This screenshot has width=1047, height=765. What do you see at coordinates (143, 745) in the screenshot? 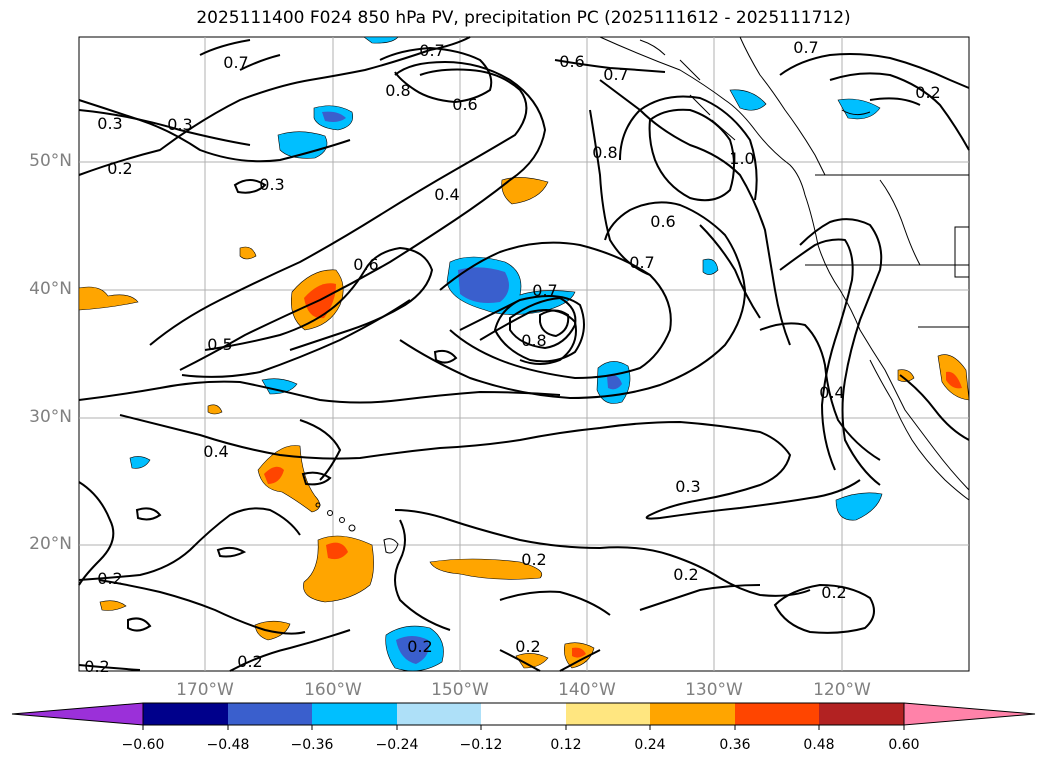
I see `colorbar-tick-label: −0.60` at bounding box center [143, 745].